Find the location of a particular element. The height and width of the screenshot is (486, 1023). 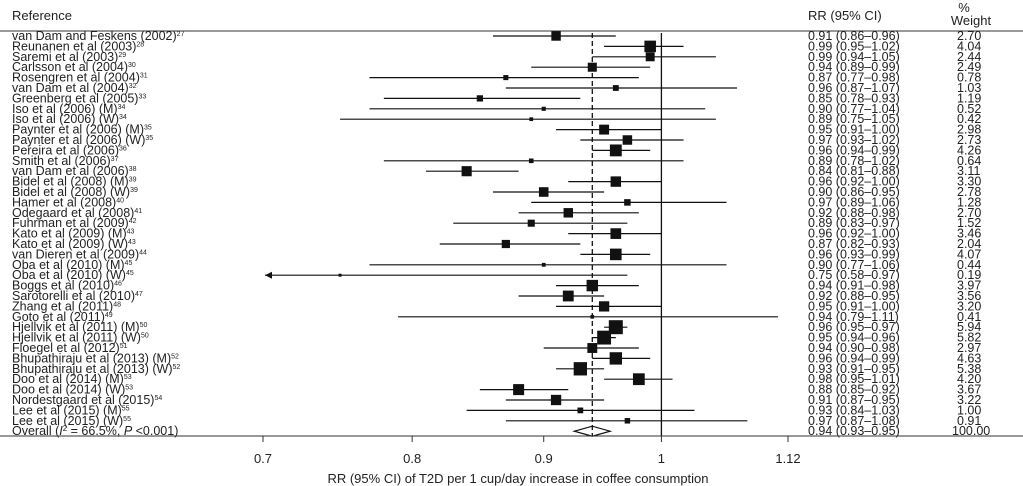

study-weight: 1.19 is located at coordinates (969, 98).